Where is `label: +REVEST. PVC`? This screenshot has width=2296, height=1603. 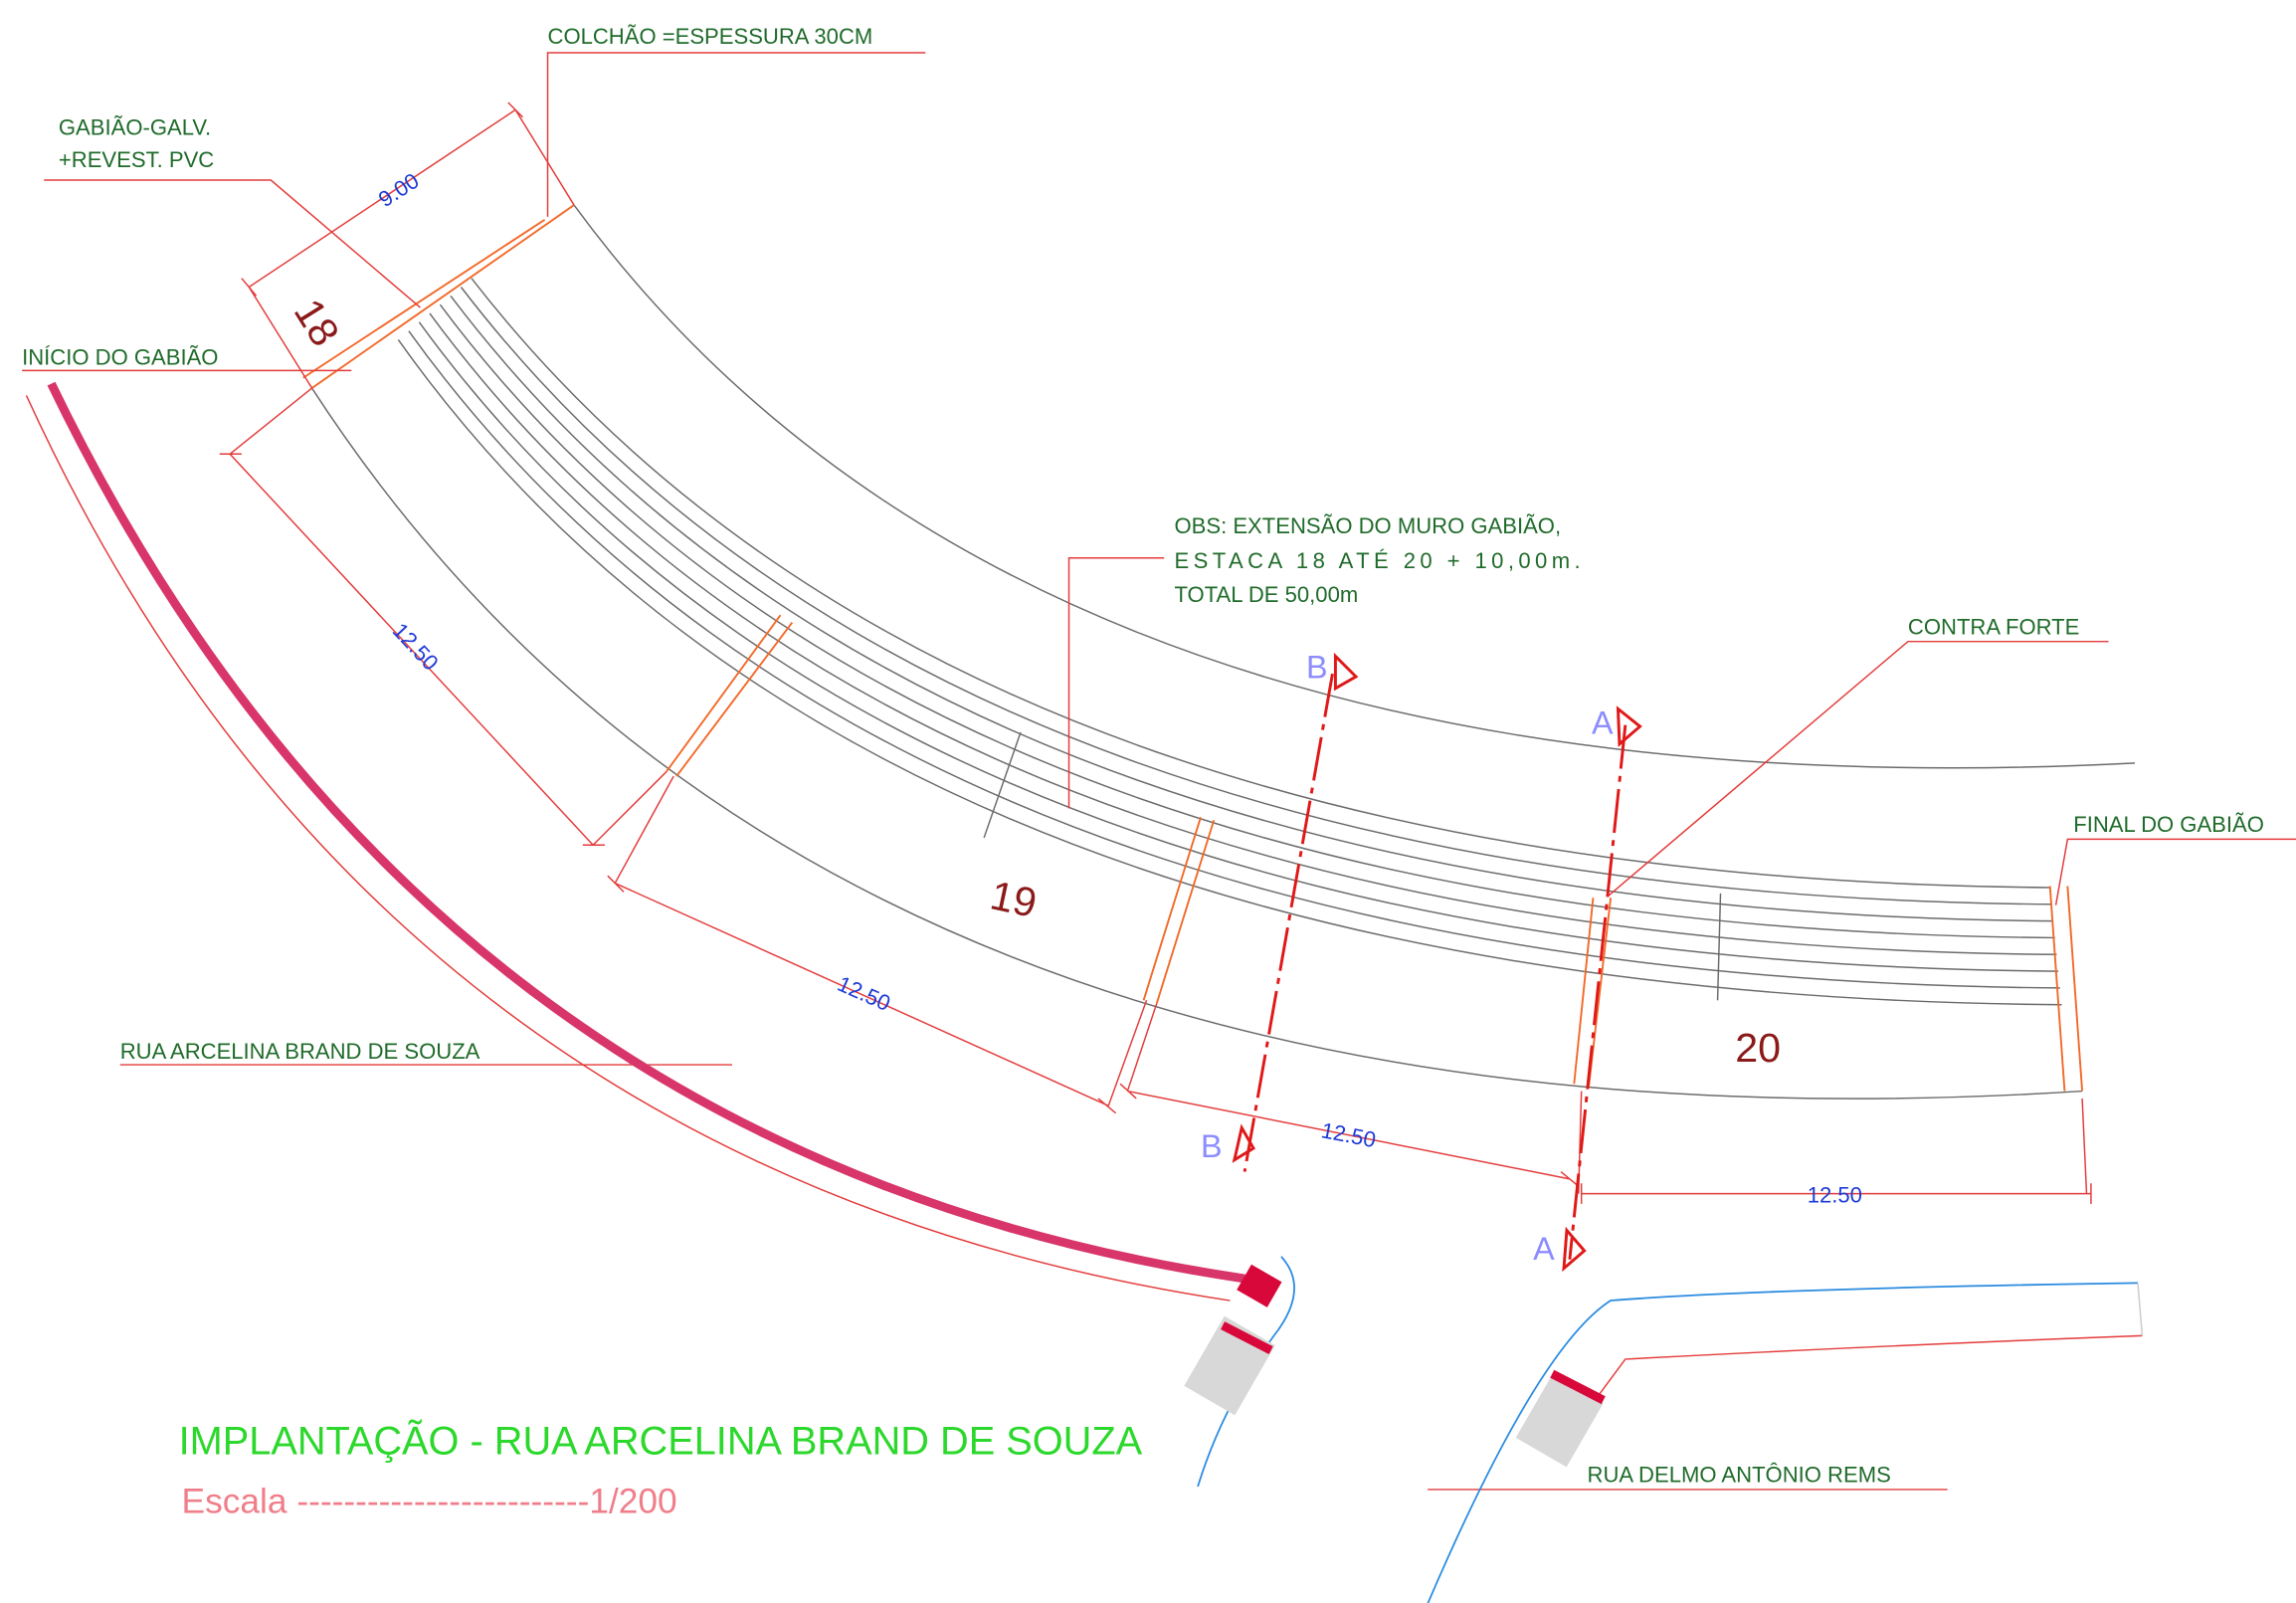 label: +REVEST. PVC is located at coordinates (136, 159).